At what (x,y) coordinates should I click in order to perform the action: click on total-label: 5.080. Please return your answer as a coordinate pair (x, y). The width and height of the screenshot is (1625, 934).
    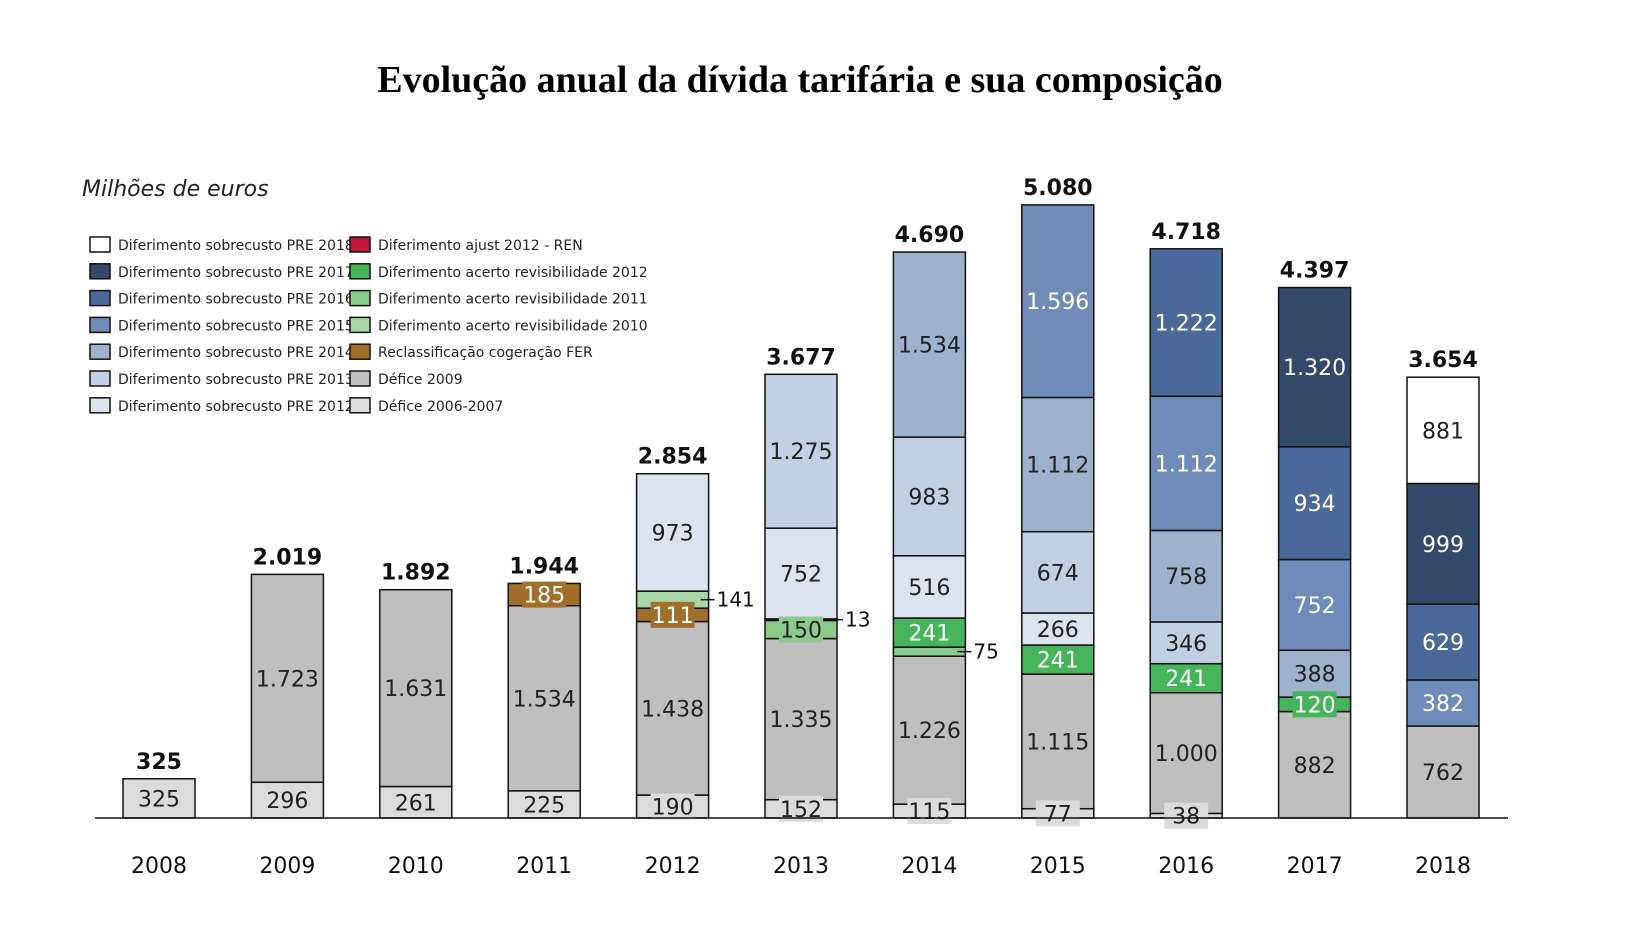
    Looking at the image, I should click on (1058, 188).